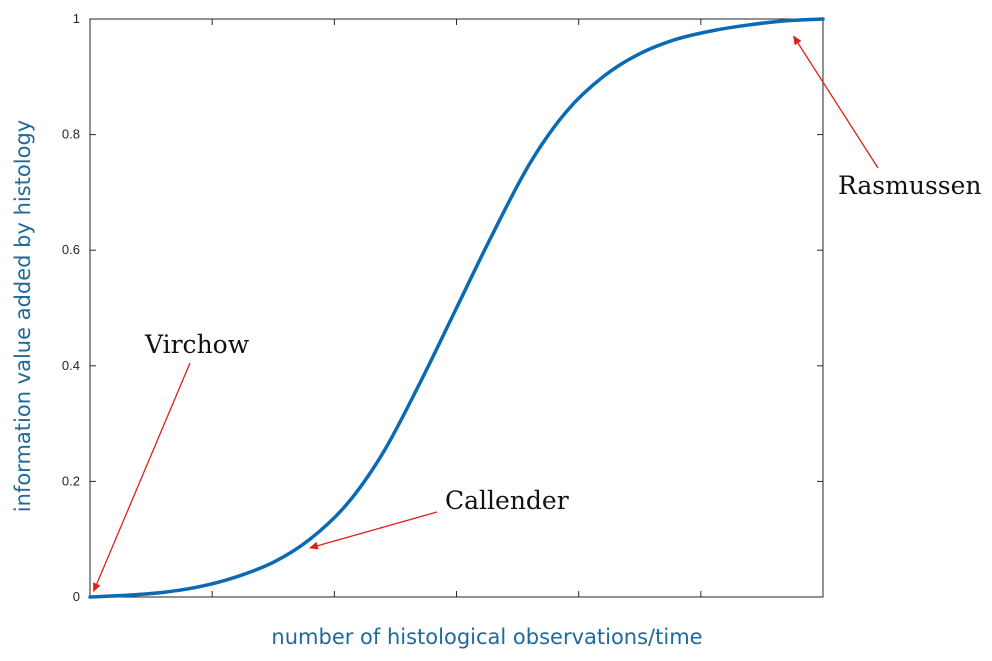 Image resolution: width=992 pixels, height=661 pixels. What do you see at coordinates (507, 500) in the screenshot?
I see `annotation-callender: Callender` at bounding box center [507, 500].